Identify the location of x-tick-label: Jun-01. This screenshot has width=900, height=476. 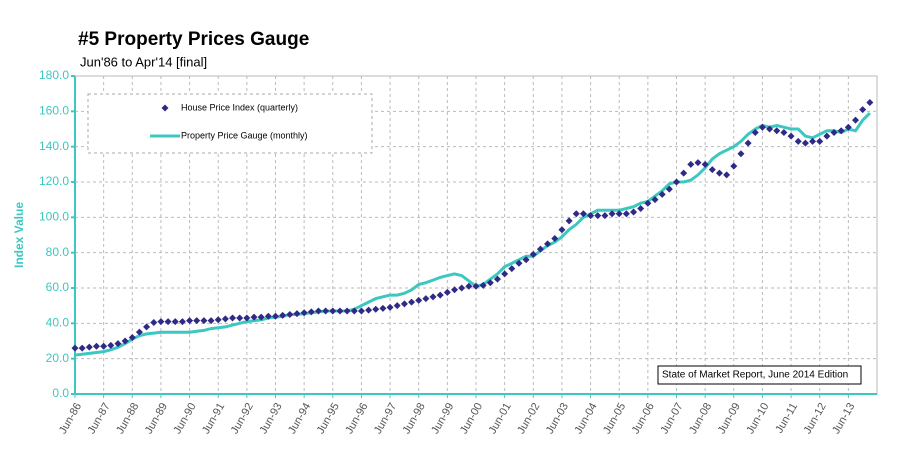
(500, 418).